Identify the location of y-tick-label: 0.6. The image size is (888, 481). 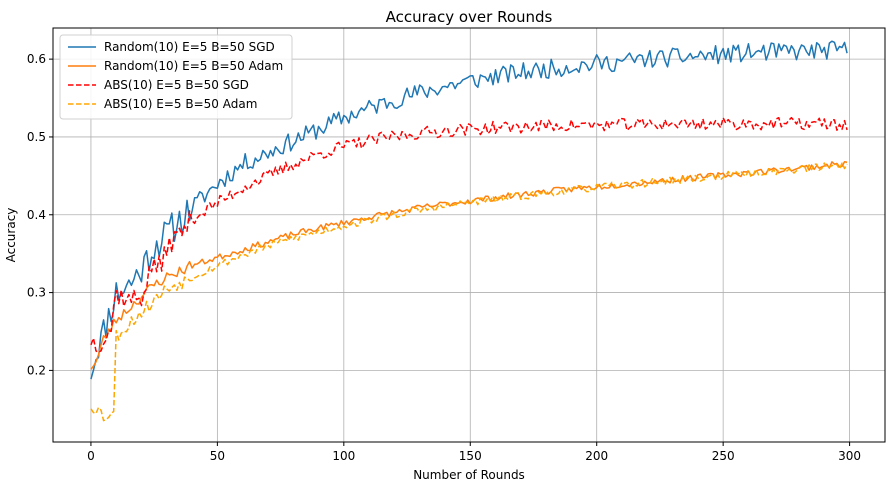
(36, 59).